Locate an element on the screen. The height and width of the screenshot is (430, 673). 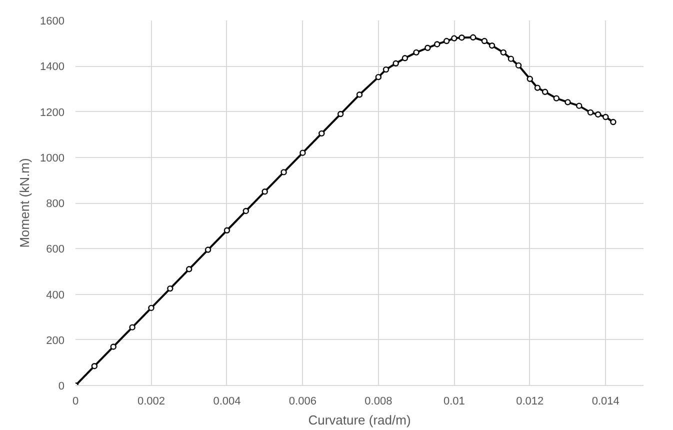
x-tick-label: 0.008 is located at coordinates (378, 402).